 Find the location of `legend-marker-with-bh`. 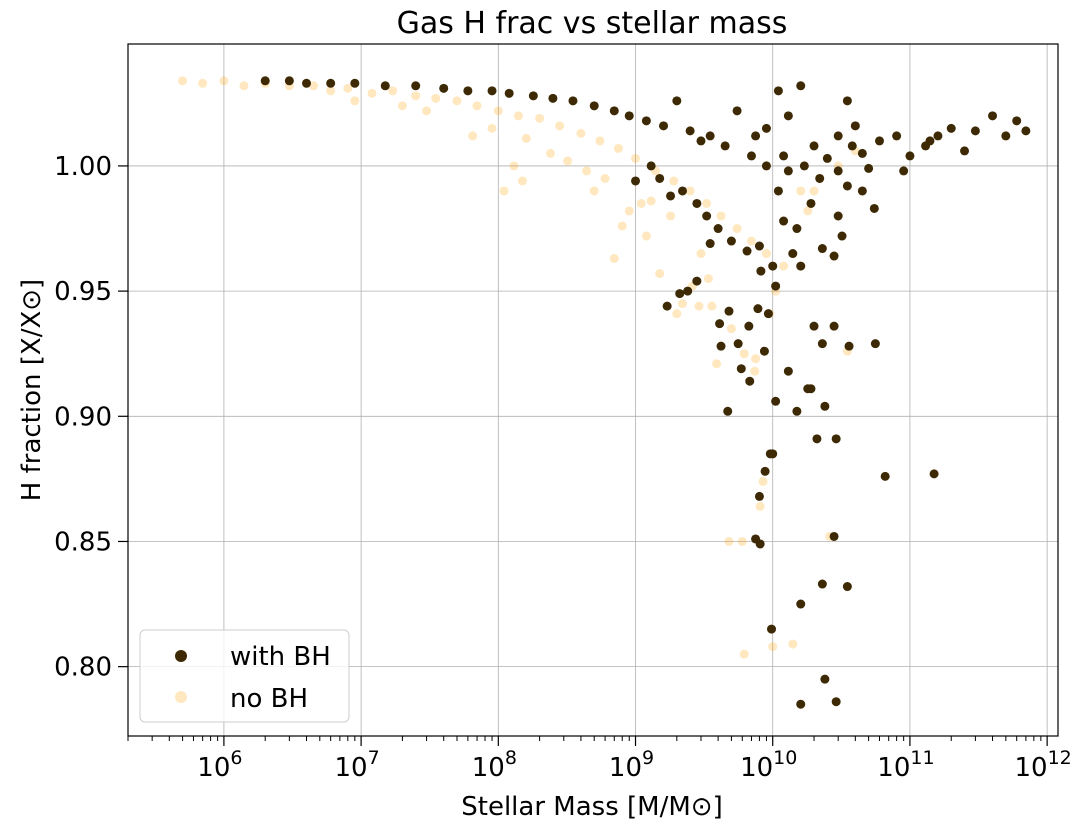

legend-marker-with-bh is located at coordinates (181, 656).